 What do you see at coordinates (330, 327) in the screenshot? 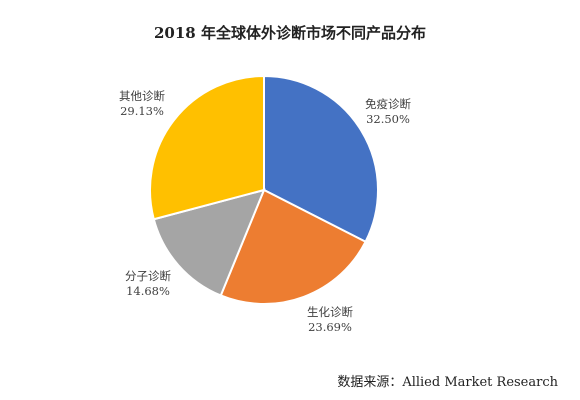
I see `slice-value-label-2: 23.69%` at bounding box center [330, 327].